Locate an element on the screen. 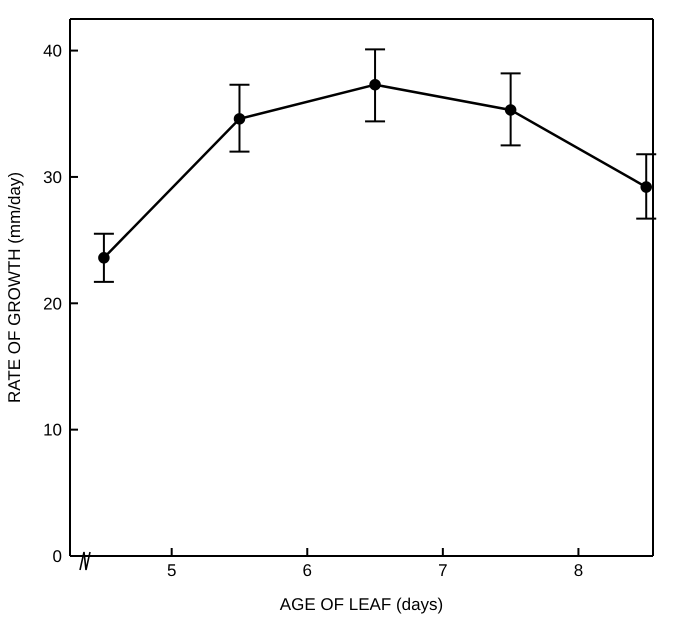  x-tick-label: 8 is located at coordinates (579, 570).